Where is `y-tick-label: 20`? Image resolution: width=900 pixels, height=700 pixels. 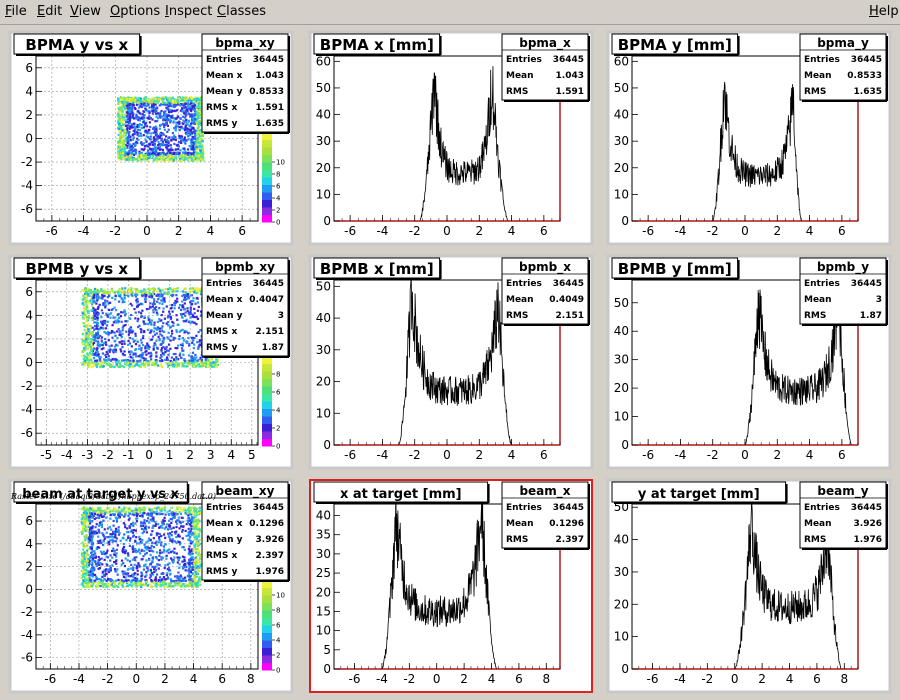
y-tick-label: 20 is located at coordinates (323, 382).